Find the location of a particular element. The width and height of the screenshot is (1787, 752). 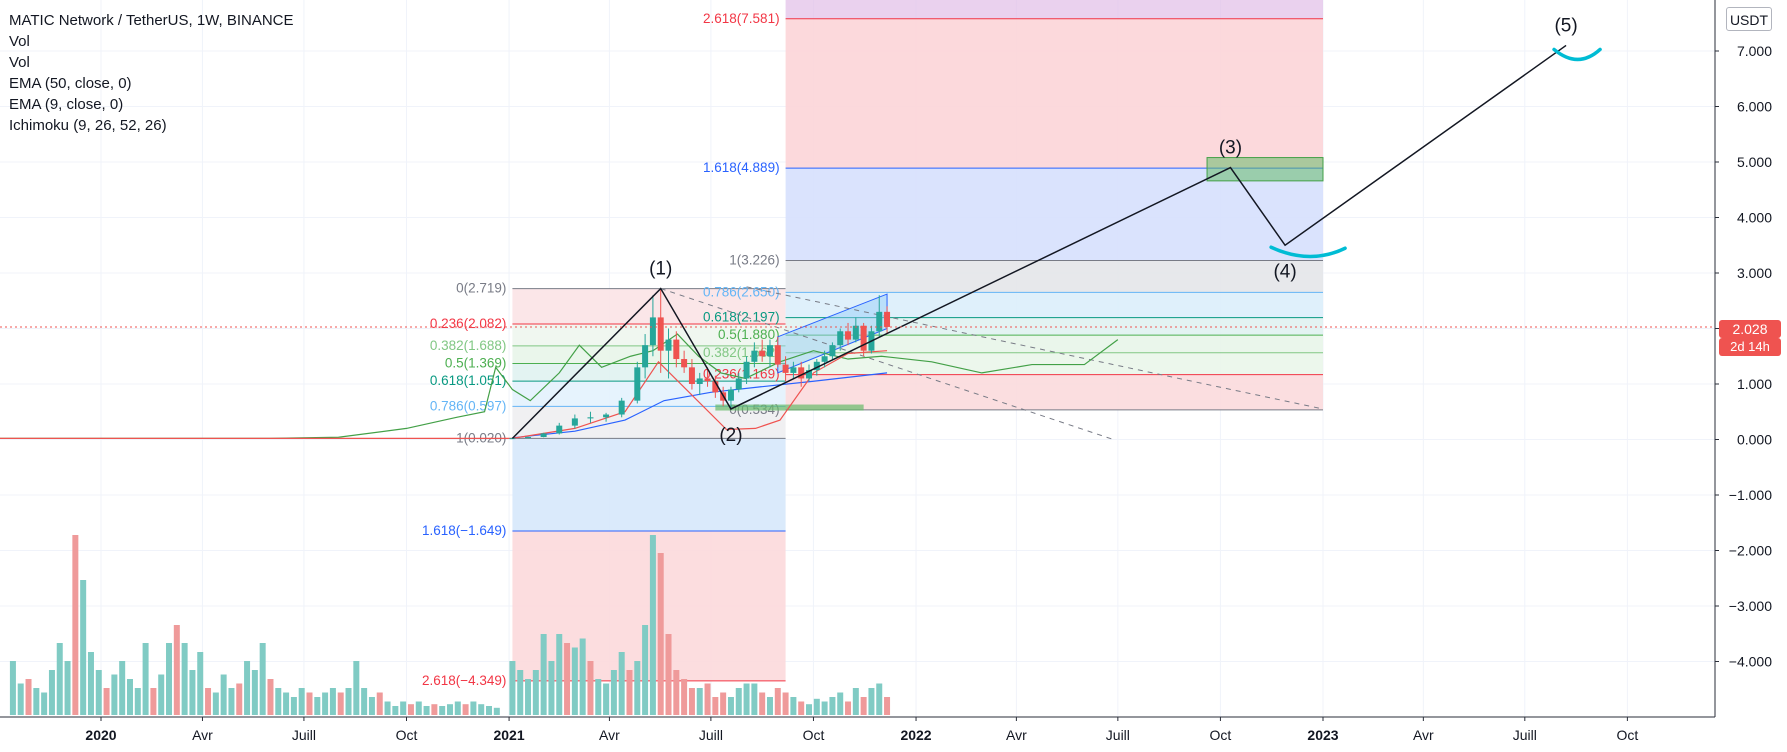

legend-volume-2: Vol is located at coordinates (19, 62).